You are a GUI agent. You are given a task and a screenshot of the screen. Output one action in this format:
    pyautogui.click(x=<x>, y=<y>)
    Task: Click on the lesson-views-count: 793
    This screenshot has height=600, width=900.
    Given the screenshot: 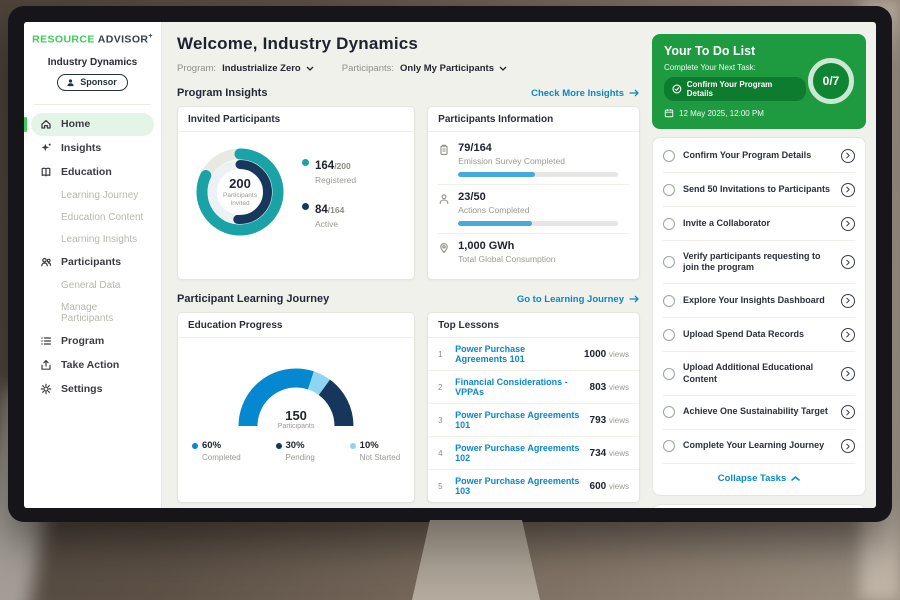 What is the action you would take?
    pyautogui.click(x=598, y=420)
    